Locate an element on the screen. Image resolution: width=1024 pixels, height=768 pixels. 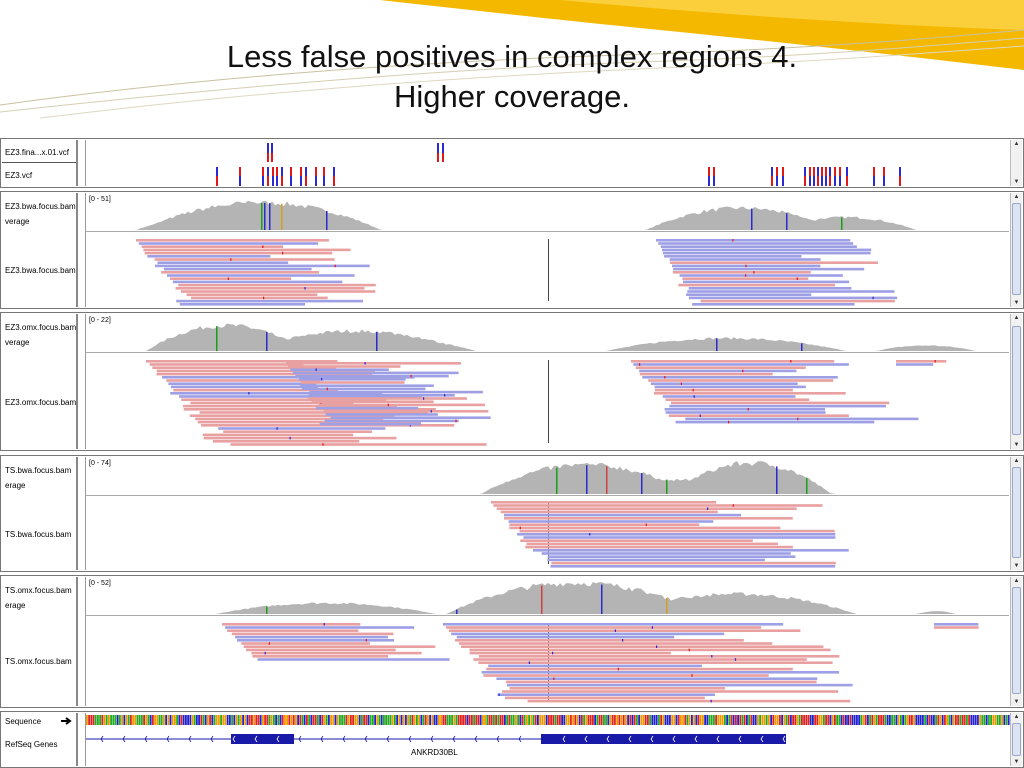
read-alignments is located at coordinates (546, 403).